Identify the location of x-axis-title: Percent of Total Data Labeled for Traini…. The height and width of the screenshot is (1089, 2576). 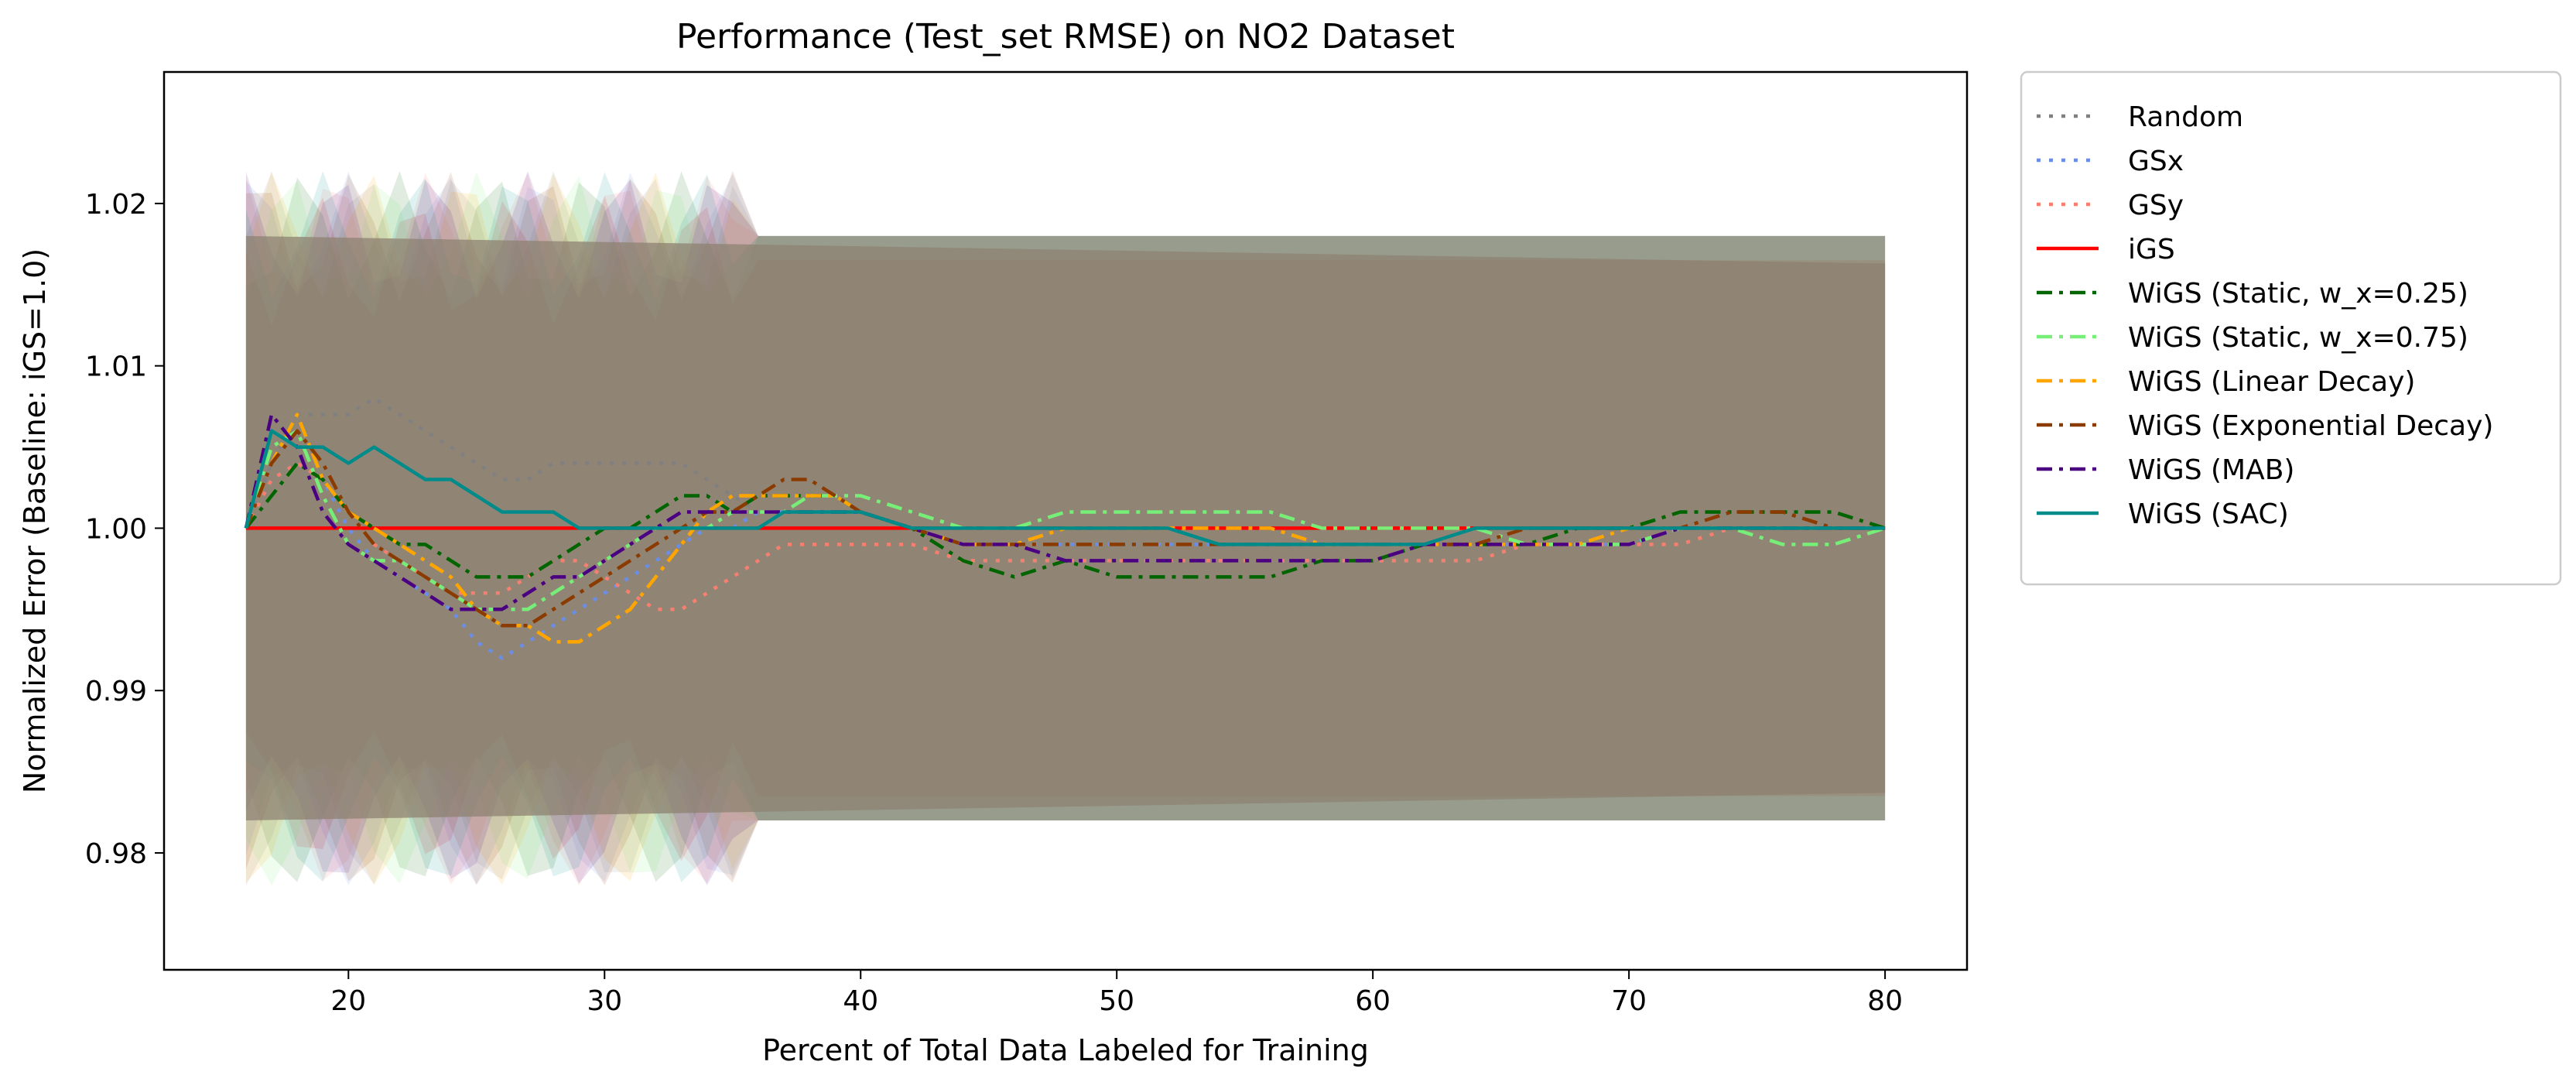
(1065, 1050).